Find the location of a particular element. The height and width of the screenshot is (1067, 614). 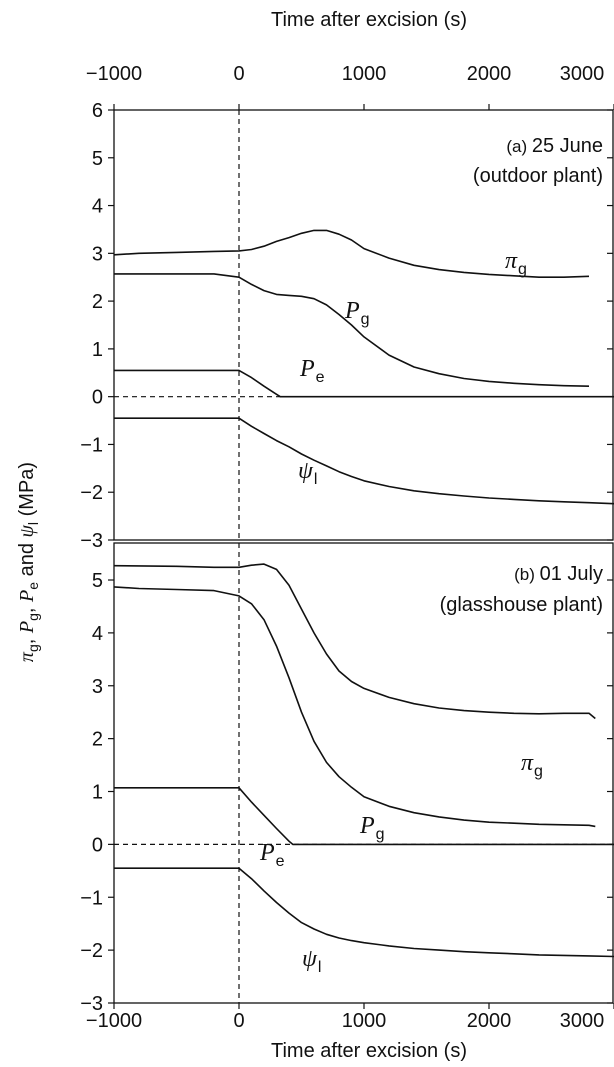

y-title-sub-g1: g is located at coordinates (33, 648).